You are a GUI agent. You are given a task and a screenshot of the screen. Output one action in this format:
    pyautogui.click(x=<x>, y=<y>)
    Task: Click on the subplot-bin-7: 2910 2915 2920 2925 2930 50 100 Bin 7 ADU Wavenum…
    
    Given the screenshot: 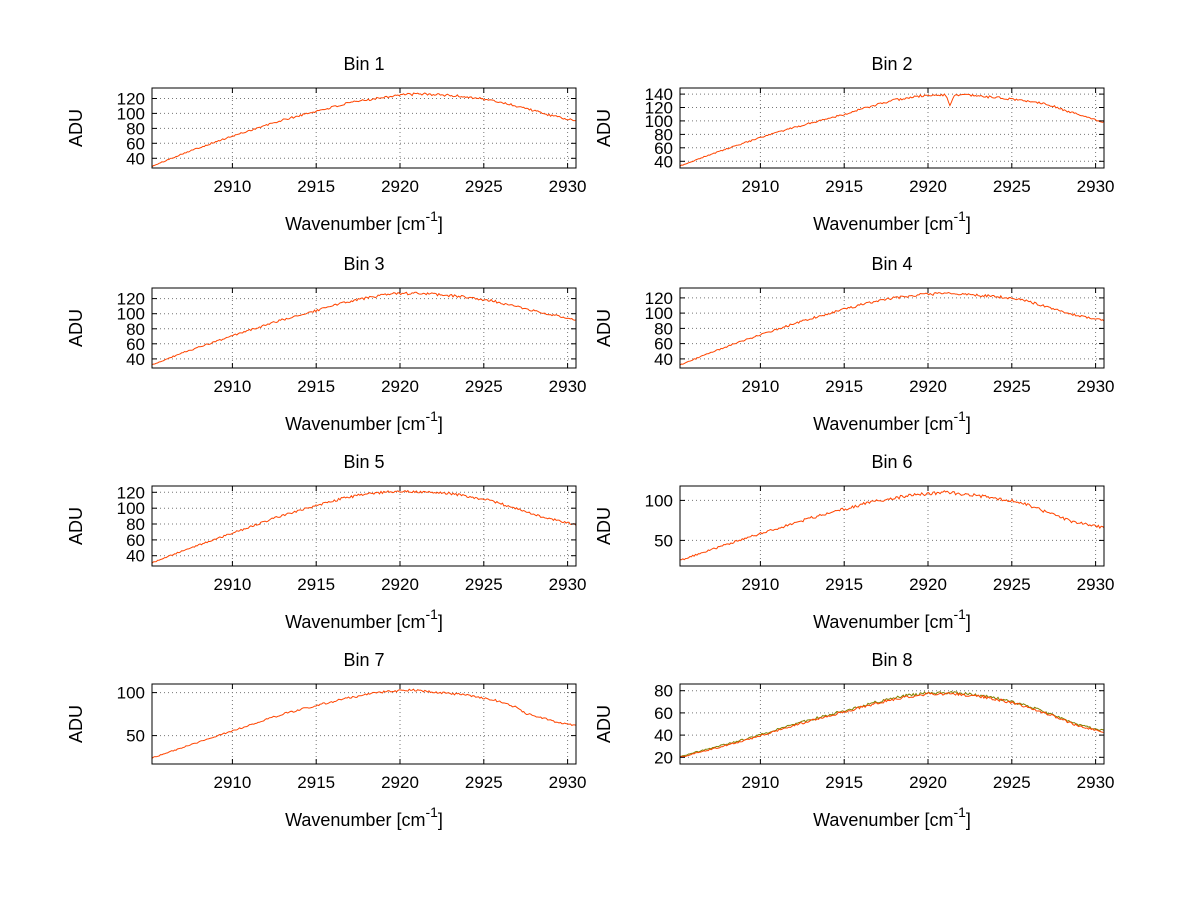 What is the action you would take?
    pyautogui.click(x=321, y=746)
    